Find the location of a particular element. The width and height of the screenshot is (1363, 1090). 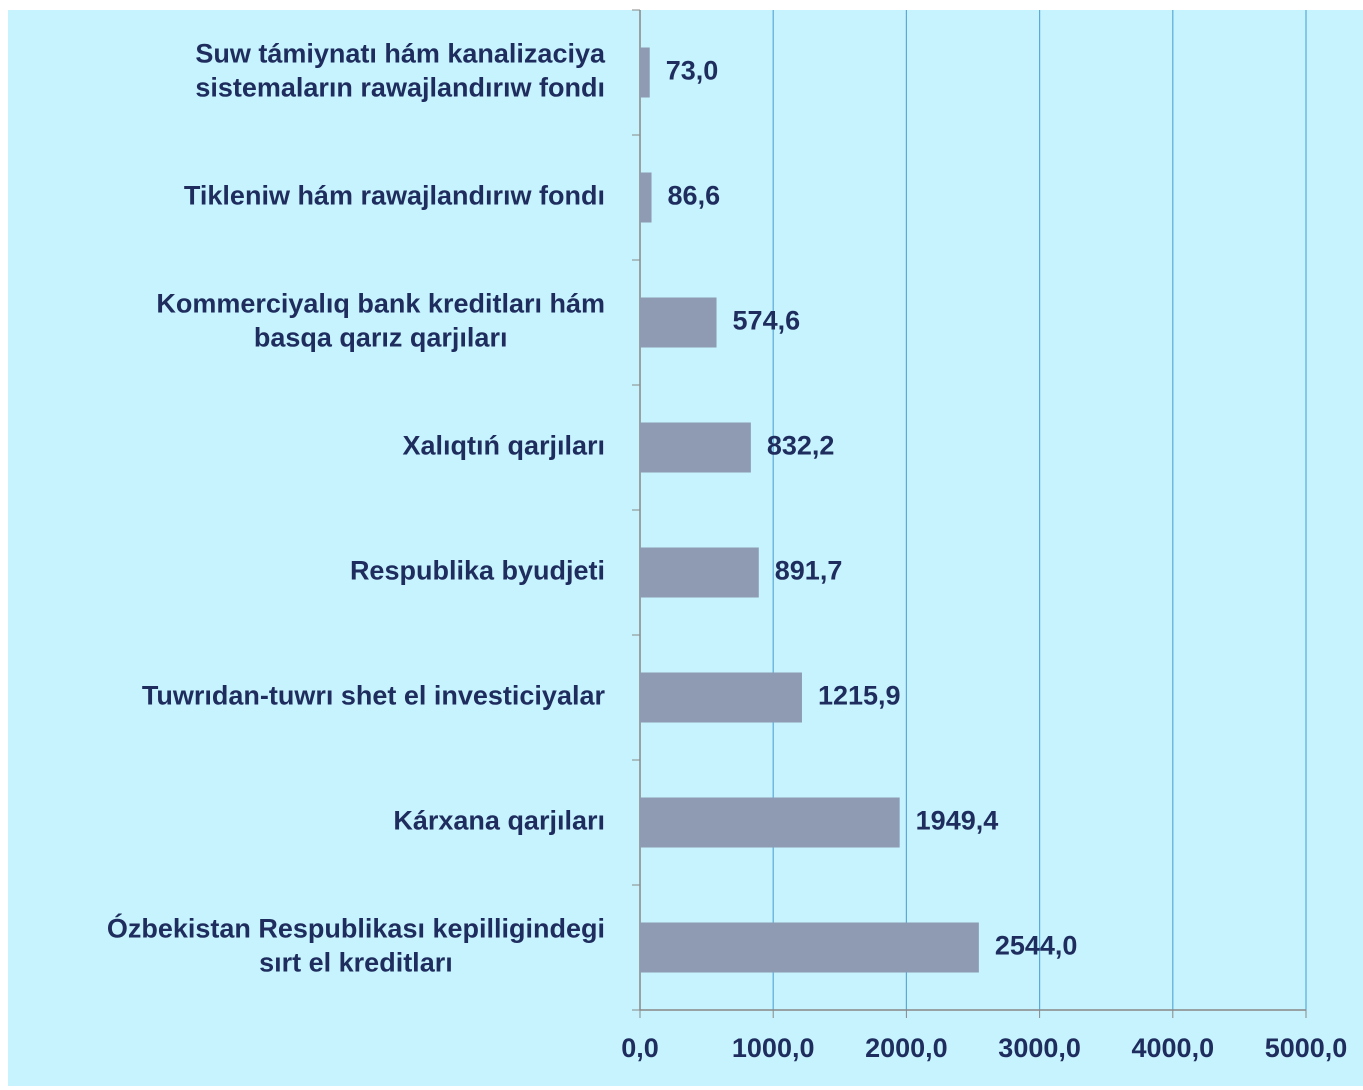

data-label: 574,6 is located at coordinates (767, 321).